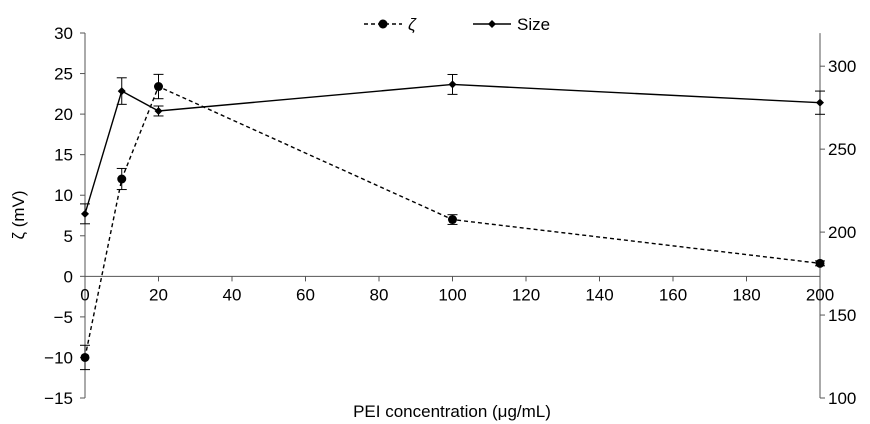 Image resolution: width=870 pixels, height=424 pixels. What do you see at coordinates (58, 357) in the screenshot?
I see `y-tick-label: −10` at bounding box center [58, 357].